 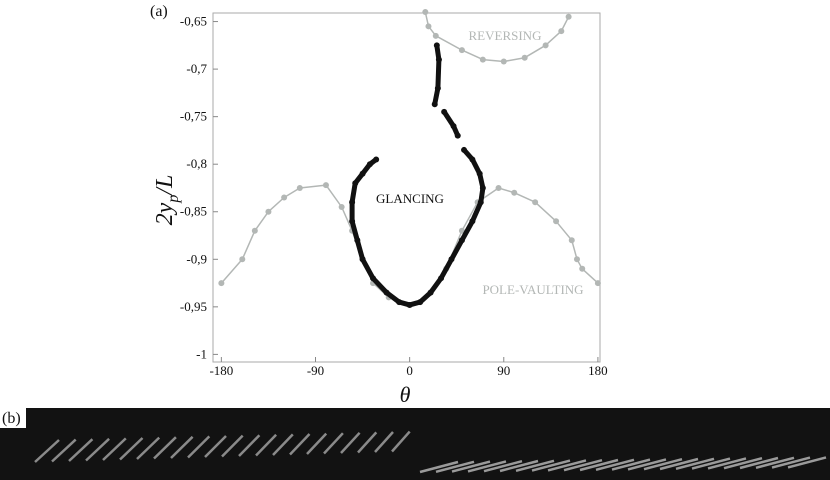 What do you see at coordinates (503, 370) in the screenshot?
I see `x-tick-label: 90` at bounding box center [503, 370].